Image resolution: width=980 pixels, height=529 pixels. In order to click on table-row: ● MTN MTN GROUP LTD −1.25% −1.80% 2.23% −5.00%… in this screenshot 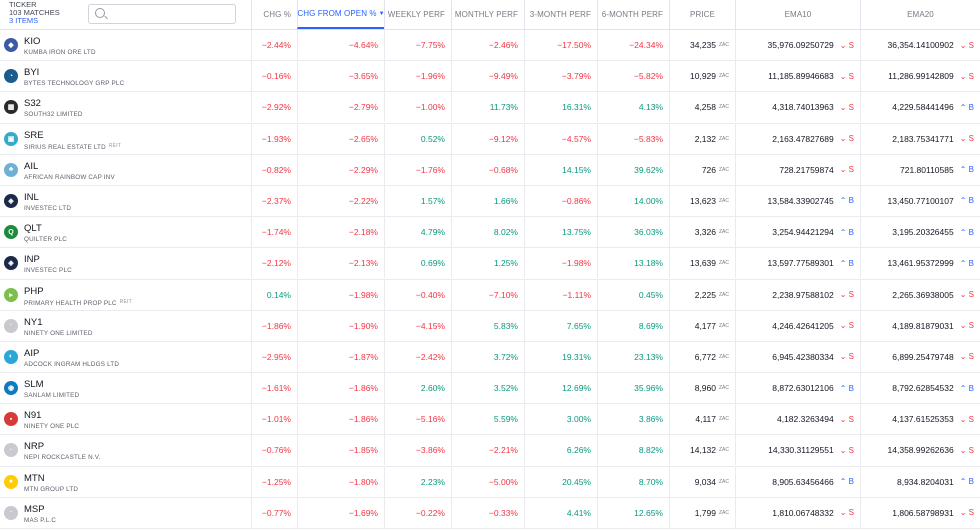, I will do `click(490, 482)`.